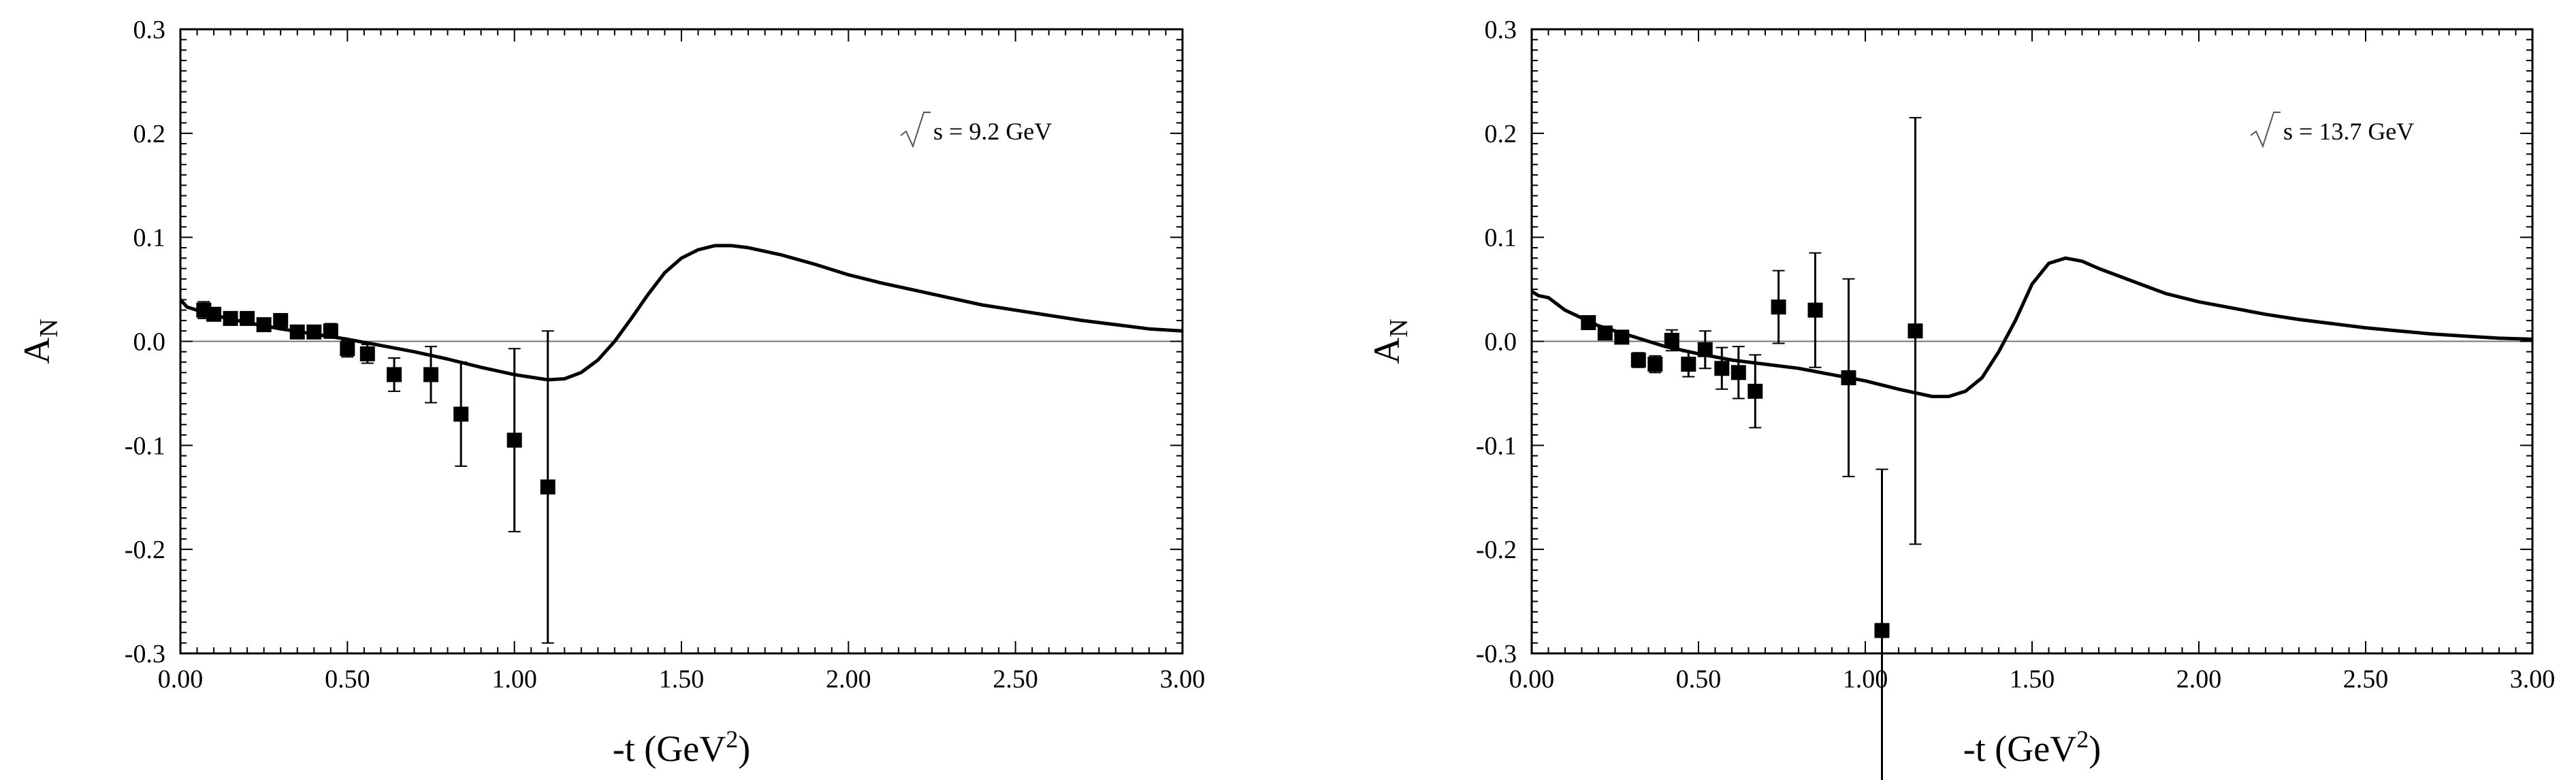 This screenshot has width=2576, height=780. Describe the element at coordinates (2349, 132) in the screenshot. I see `energy-annotation: s = 13.7 GeV` at that location.